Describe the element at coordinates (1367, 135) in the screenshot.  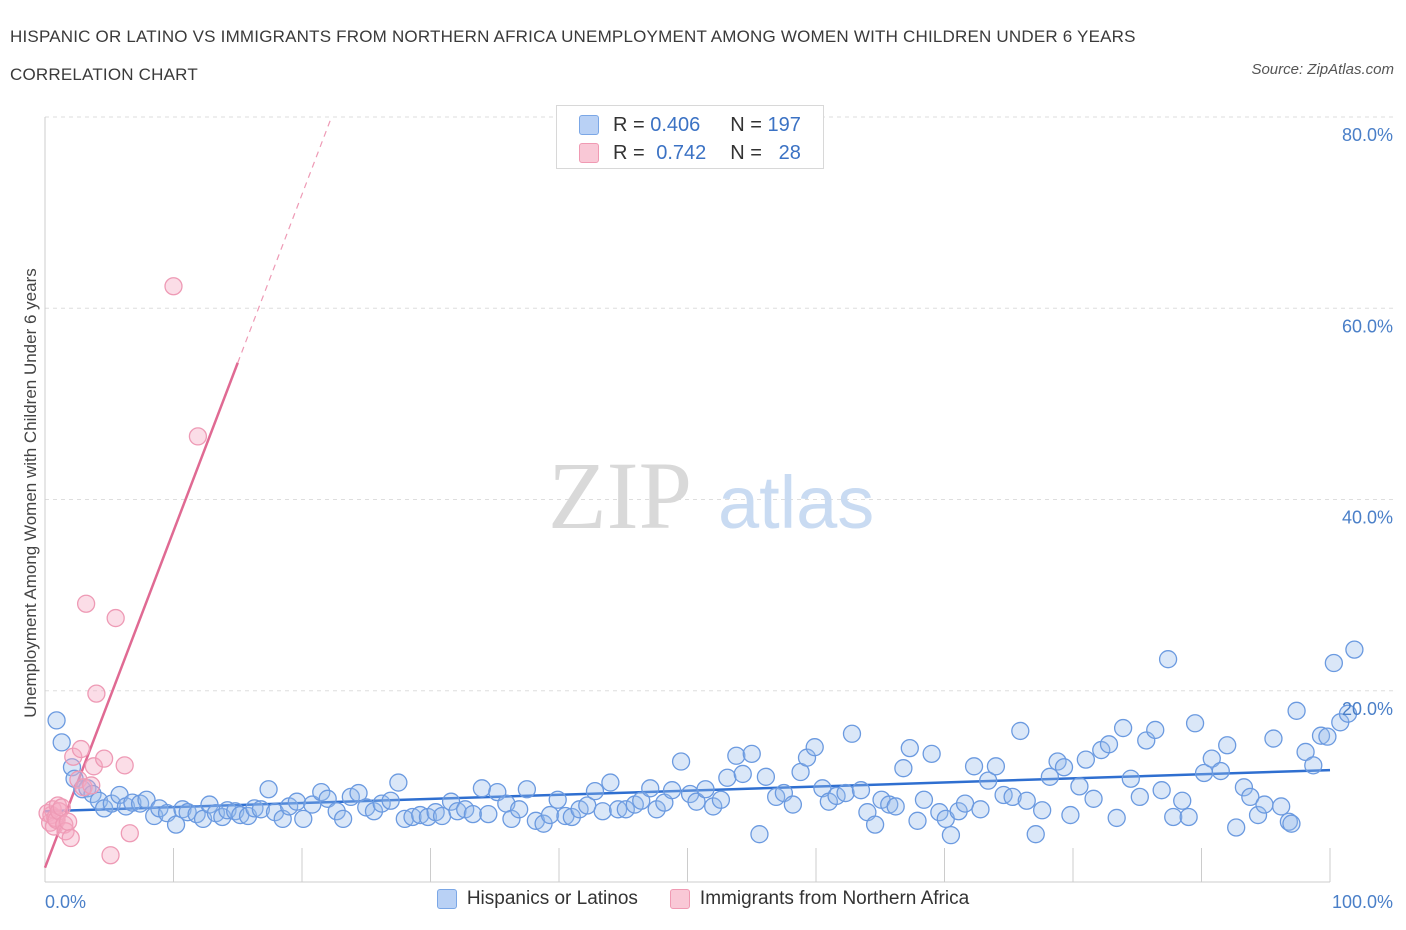
I see `y-tick-label: 80.0%` at that location.